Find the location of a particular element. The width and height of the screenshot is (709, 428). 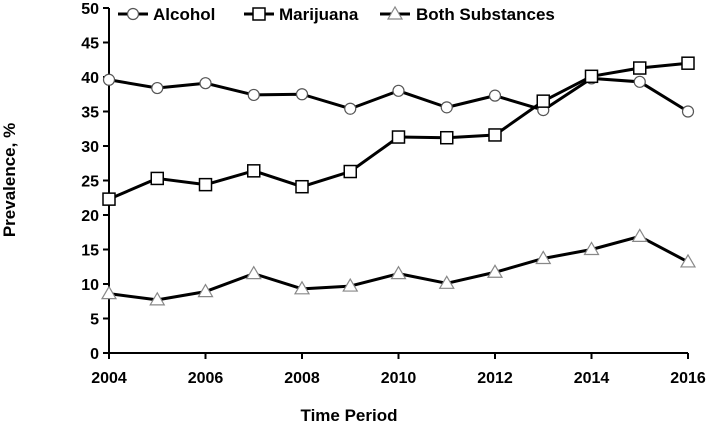

legend-item-marijuana: Marijuana is located at coordinates (301, 14).